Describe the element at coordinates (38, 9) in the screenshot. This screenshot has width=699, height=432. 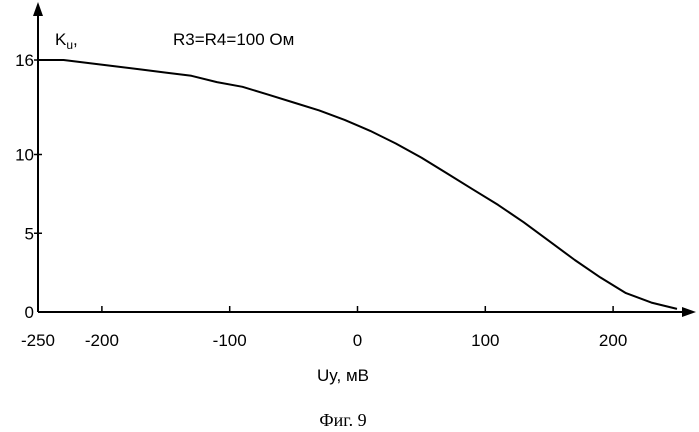
I see `y-axis-arrow` at that location.